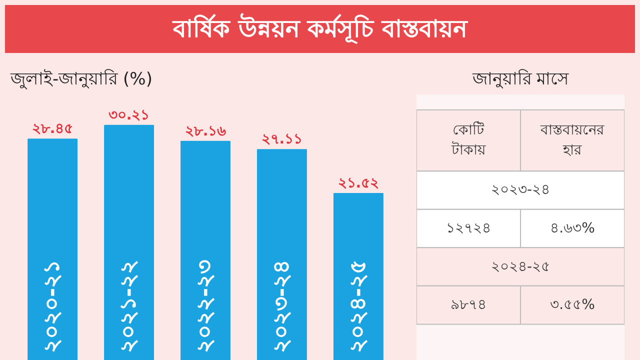 The image size is (640, 360). I want to click on data-label: ২১.৫২, so click(359, 184).